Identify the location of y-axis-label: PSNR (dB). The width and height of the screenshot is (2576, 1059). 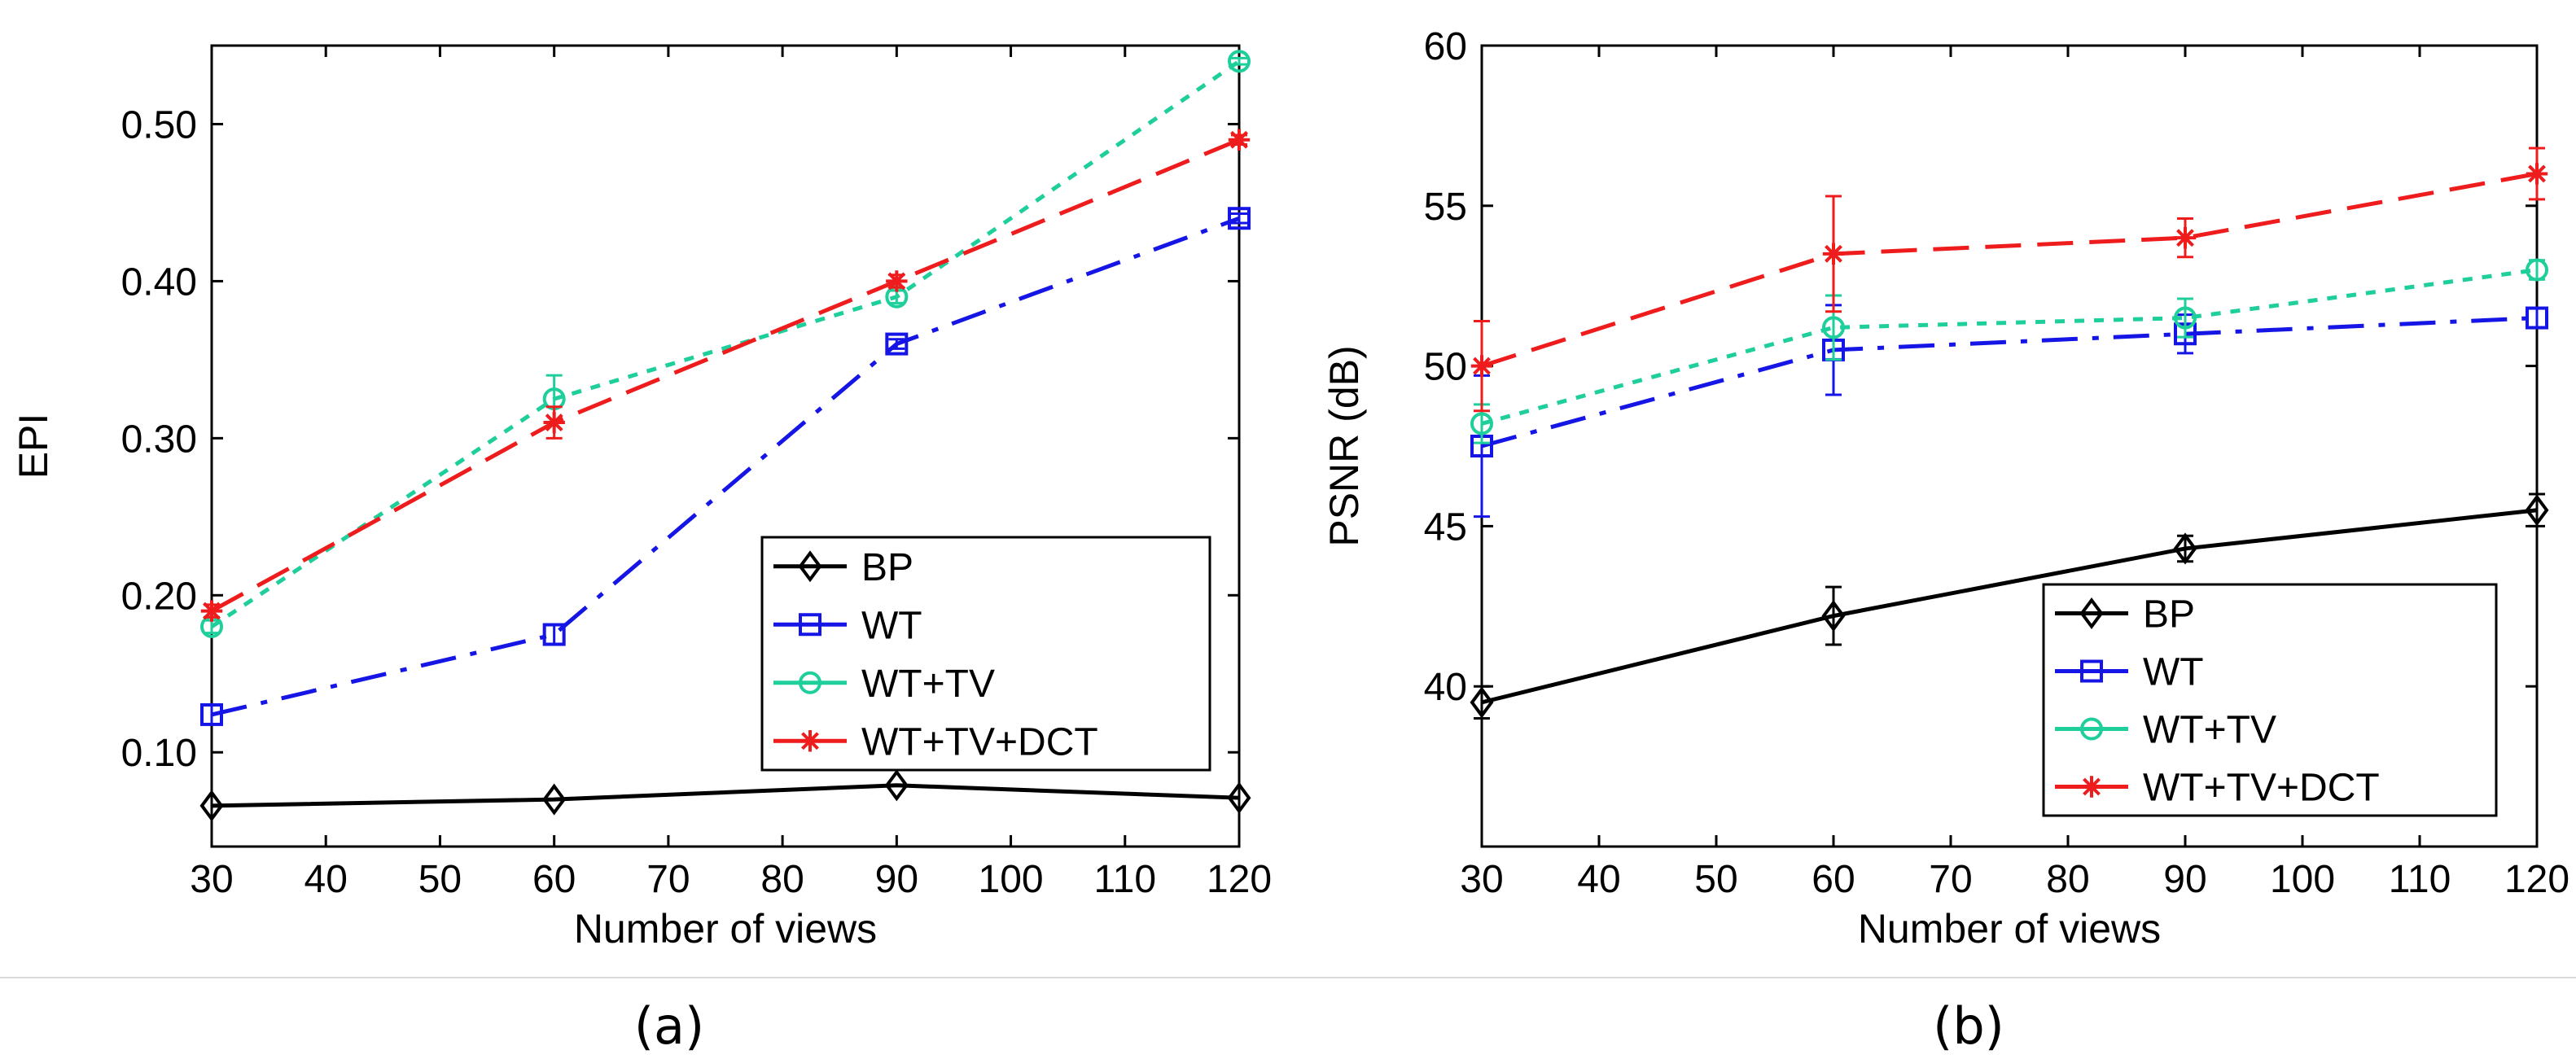
(1344, 445).